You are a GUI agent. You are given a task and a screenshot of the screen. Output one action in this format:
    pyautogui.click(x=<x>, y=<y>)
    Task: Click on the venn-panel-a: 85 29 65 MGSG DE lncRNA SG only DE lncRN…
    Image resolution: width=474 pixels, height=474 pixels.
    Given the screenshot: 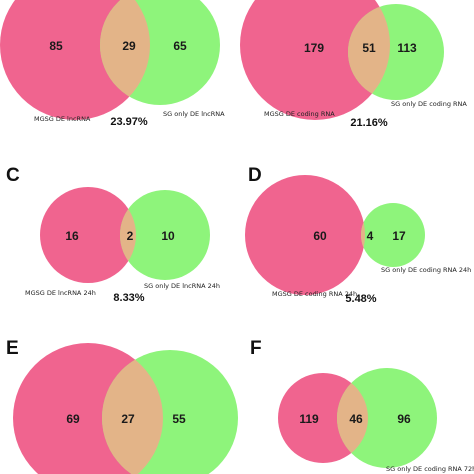 What is the action you would take?
    pyautogui.click(x=112, y=64)
    